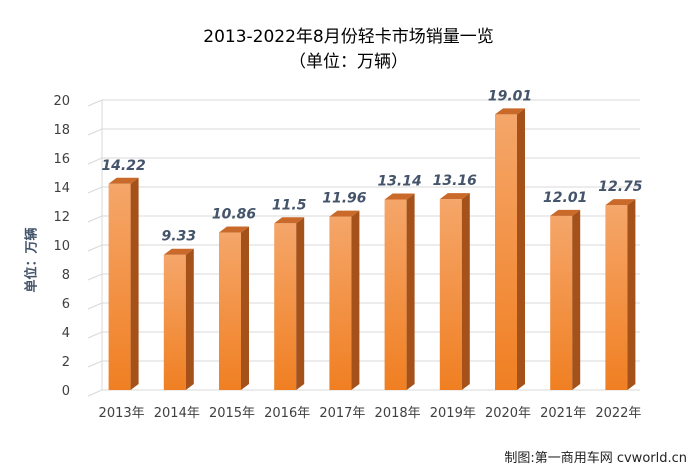 The image size is (697, 472). What do you see at coordinates (61, 130) in the screenshot?
I see `y-tick-label: 18` at bounding box center [61, 130].